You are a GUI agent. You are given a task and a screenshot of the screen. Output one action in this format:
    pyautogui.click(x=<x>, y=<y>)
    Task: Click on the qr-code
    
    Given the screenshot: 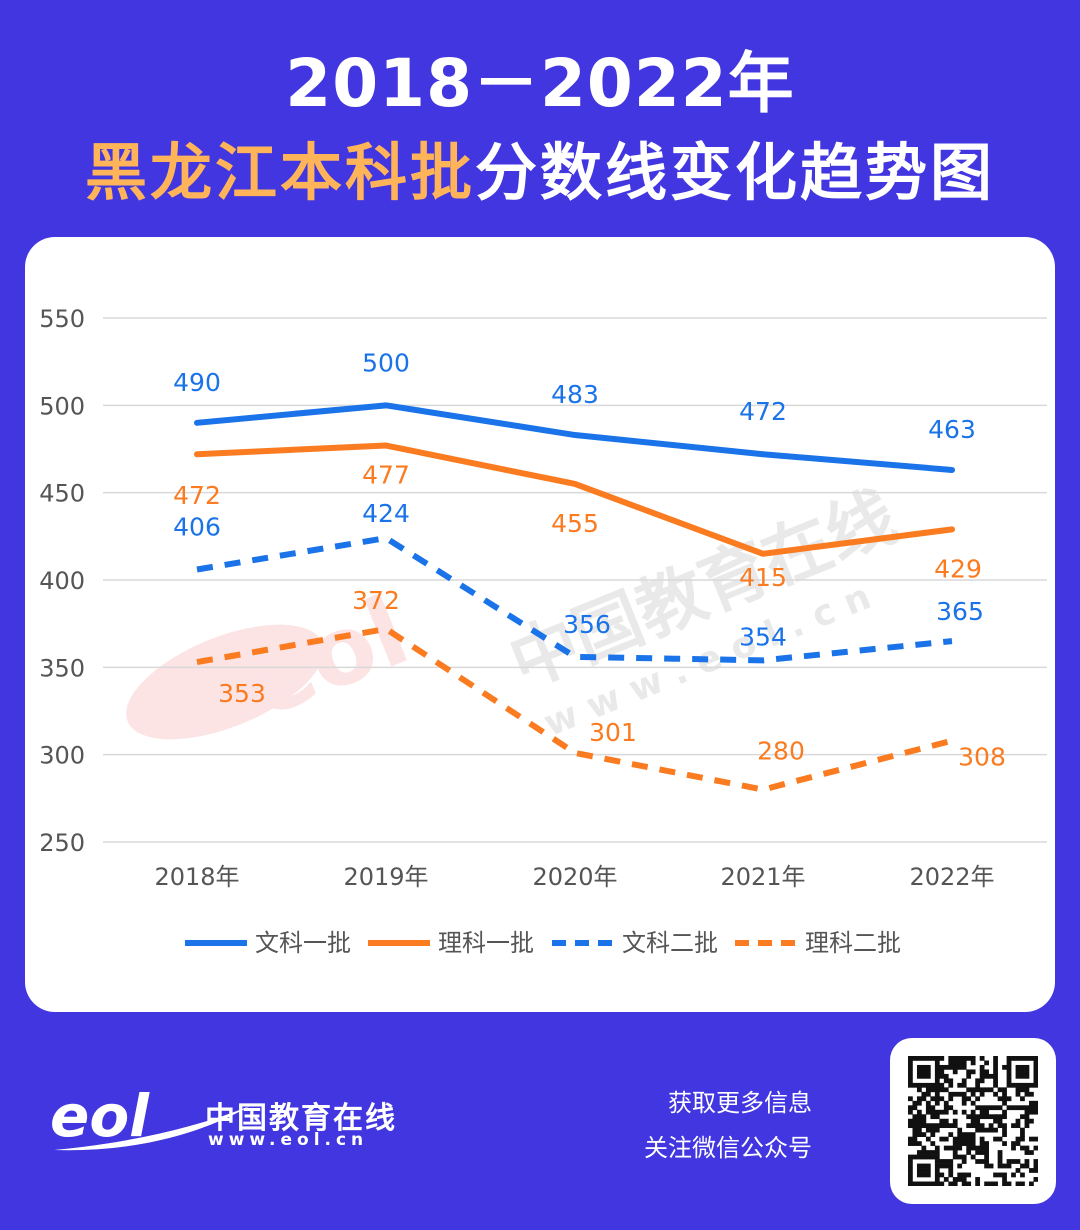 What is the action you would take?
    pyautogui.click(x=973, y=1121)
    